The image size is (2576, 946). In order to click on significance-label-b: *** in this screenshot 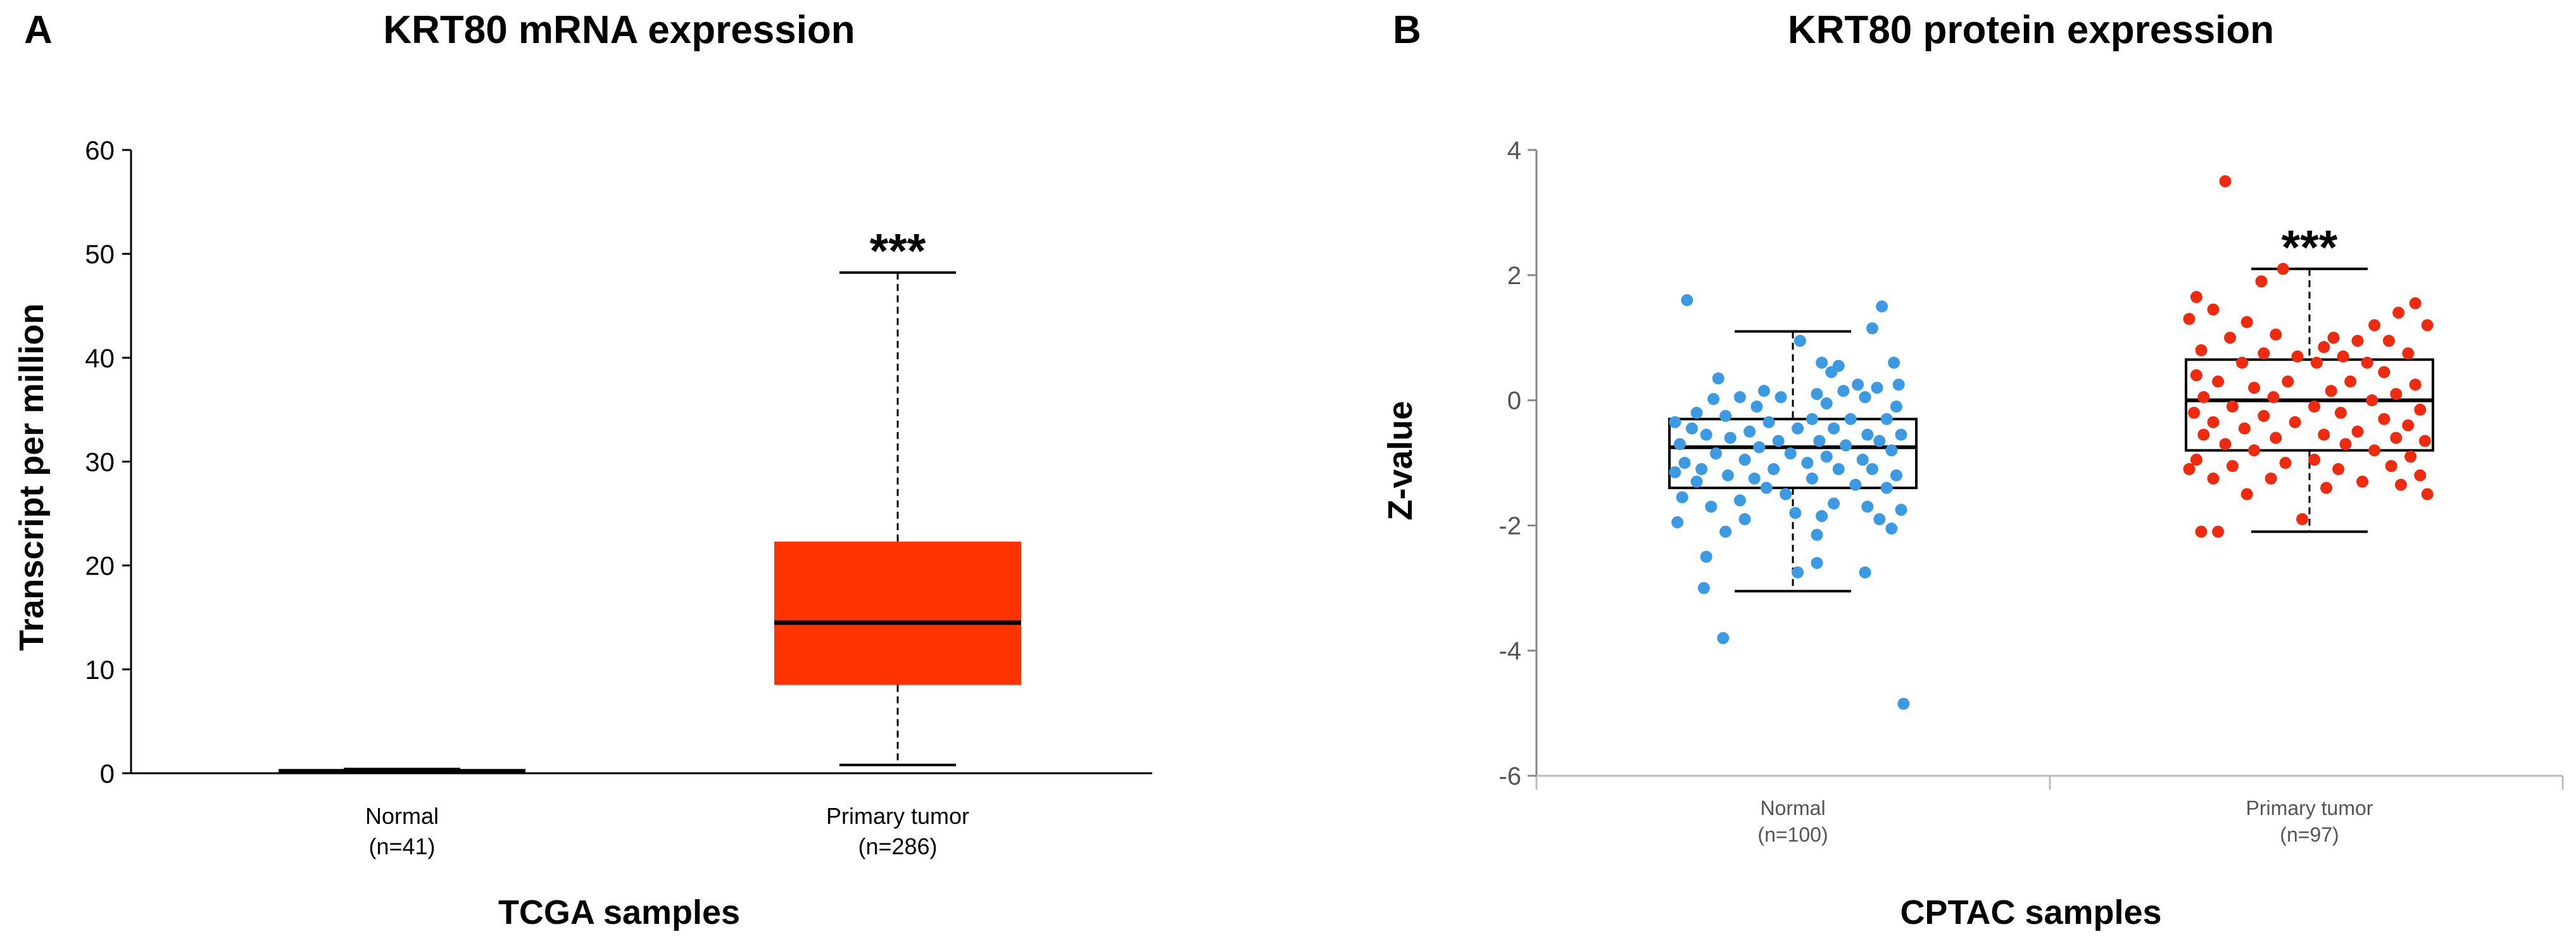, I will do `click(2310, 248)`.